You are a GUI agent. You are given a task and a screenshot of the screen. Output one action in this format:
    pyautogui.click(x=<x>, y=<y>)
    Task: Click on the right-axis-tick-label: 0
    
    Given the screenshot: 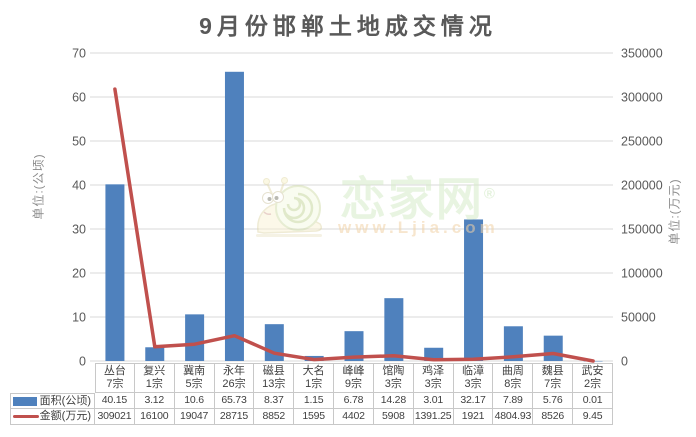 What is the action you would take?
    pyautogui.click(x=624, y=362)
    